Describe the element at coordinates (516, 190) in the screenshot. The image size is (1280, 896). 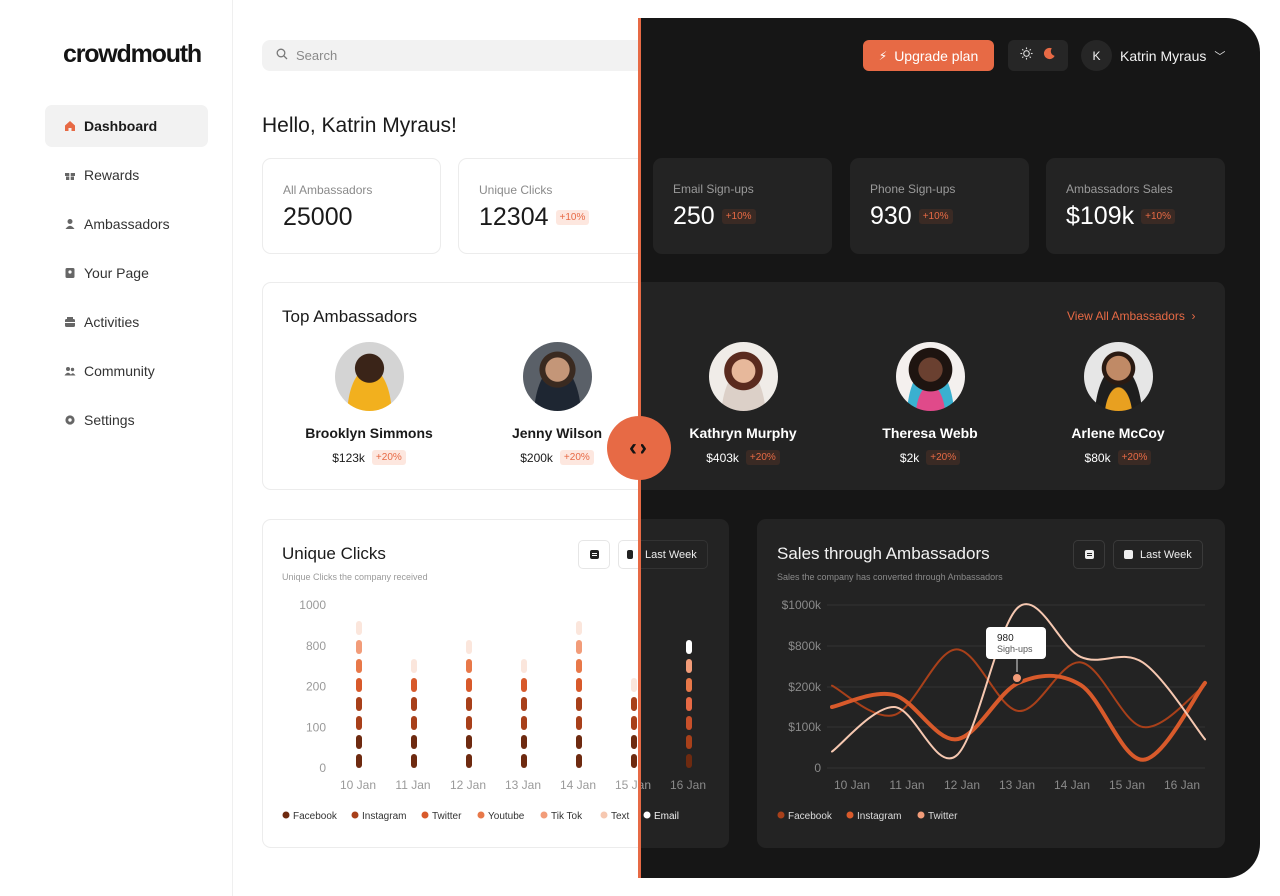
I see `stat-label: Unique Clicks` at that location.